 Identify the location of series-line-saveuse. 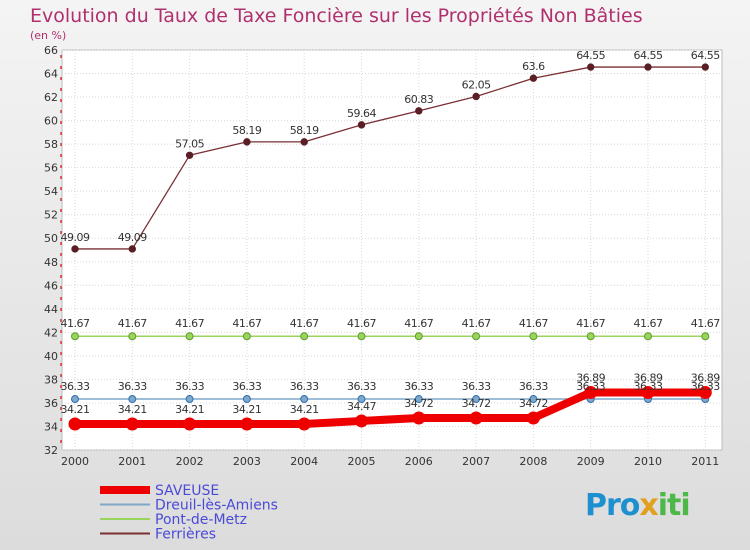
(390, 408).